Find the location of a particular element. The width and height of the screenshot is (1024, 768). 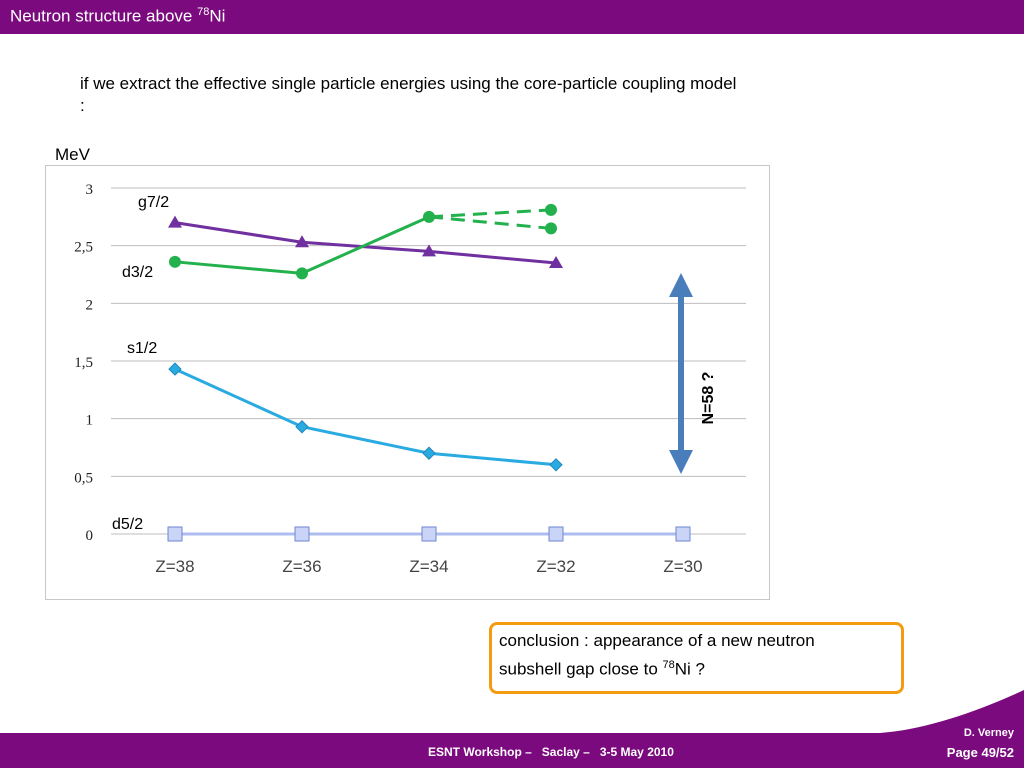

slide-title: Neutron structure above 78Ni is located at coordinates (118, 16).